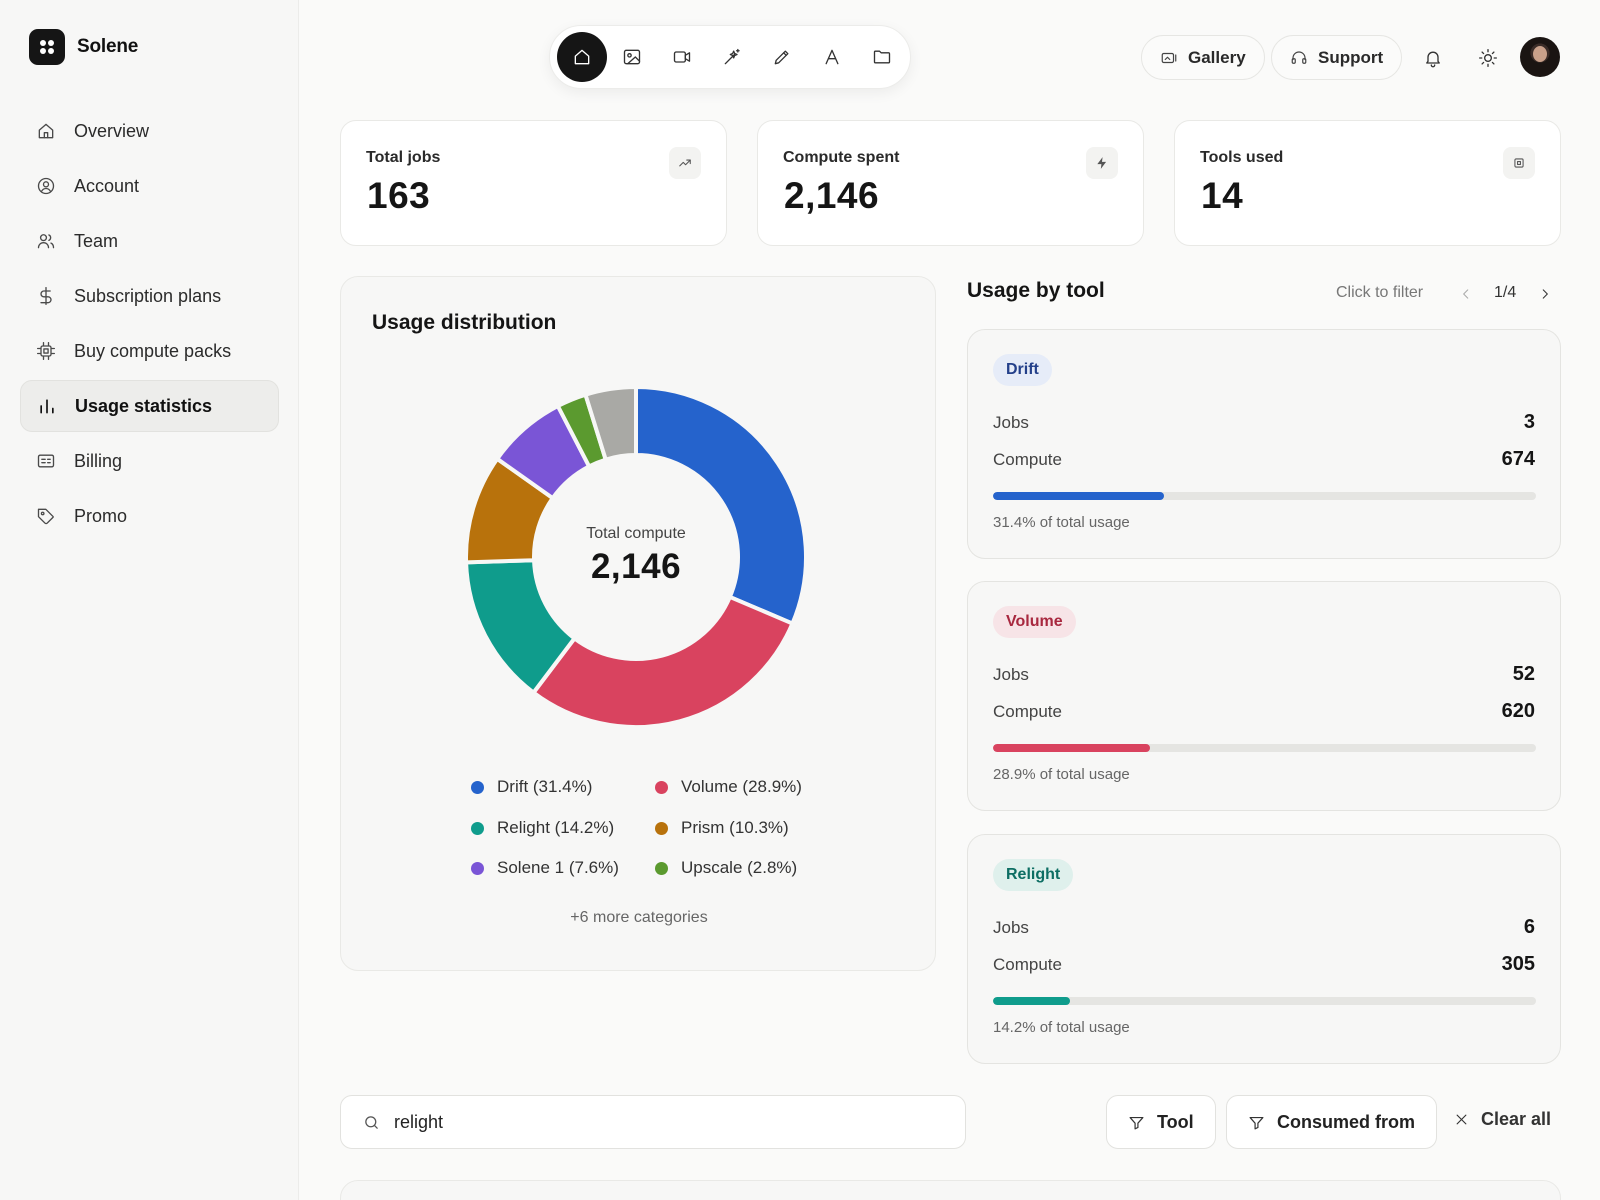 Image resolution: width=1600 pixels, height=1200 pixels. I want to click on sidebar-item-buy-compute-packs: Buy compute packs, so click(149, 351).